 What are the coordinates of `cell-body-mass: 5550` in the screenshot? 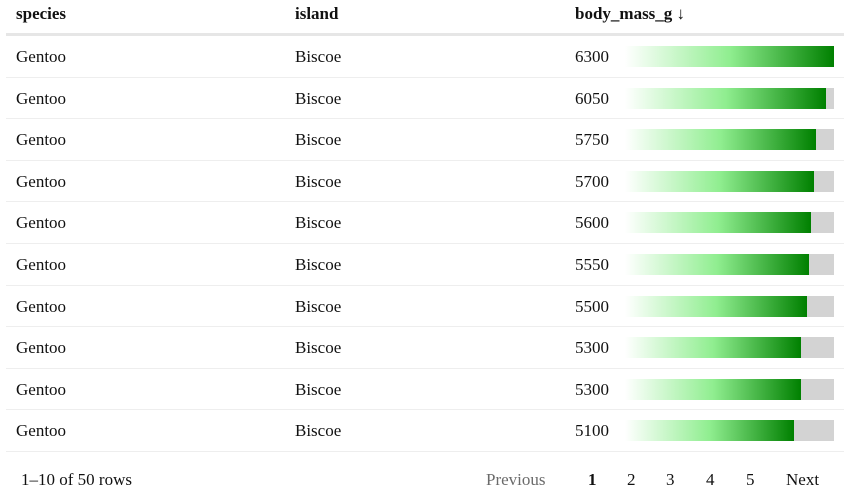 It's located at (592, 264).